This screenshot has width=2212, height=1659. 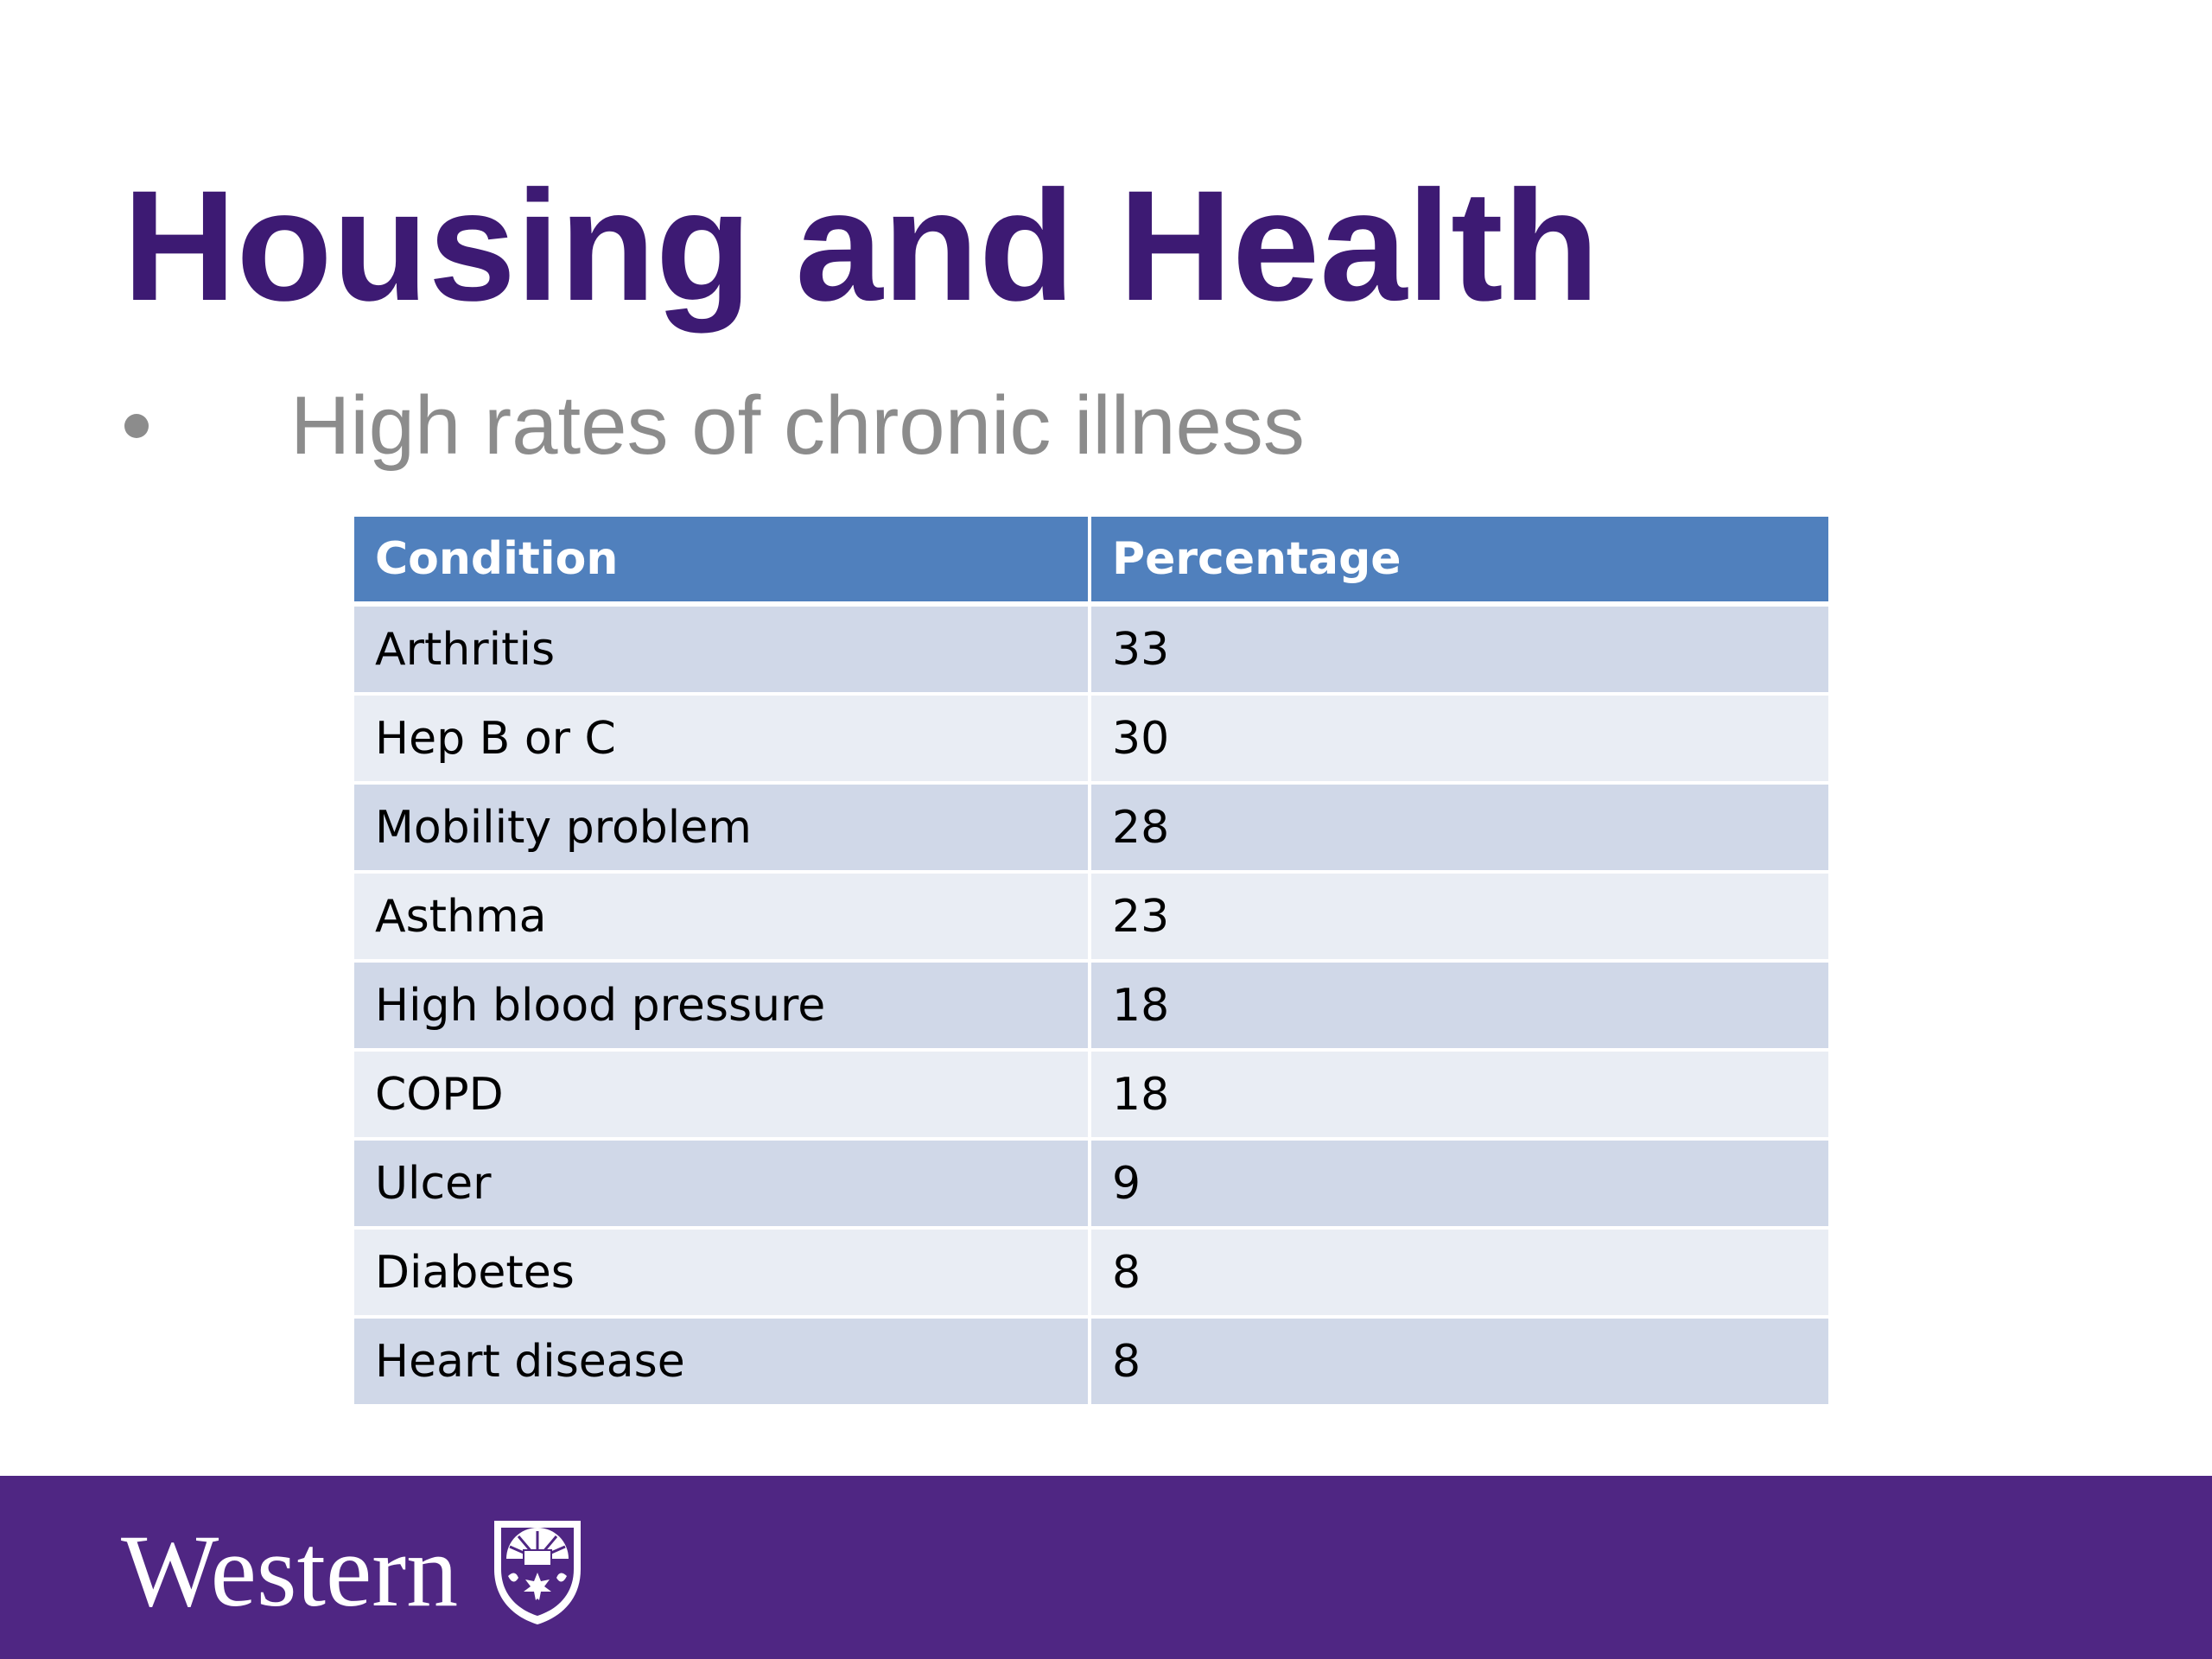 I want to click on table-row: High blood pressure 18, so click(x=1091, y=1006).